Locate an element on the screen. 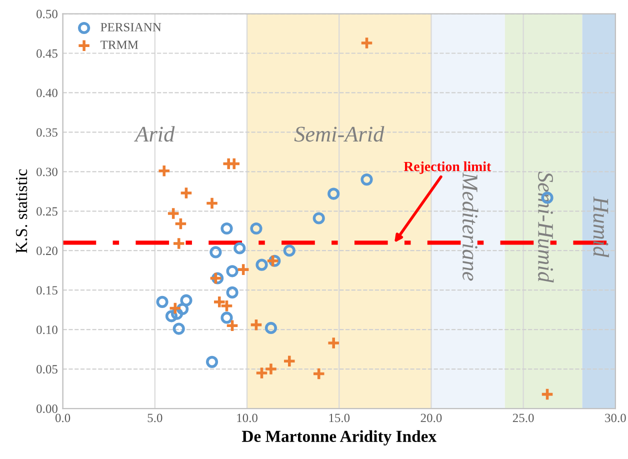 This screenshot has height=459, width=628. y-axis-title: K.S. statistic is located at coordinates (22, 211).